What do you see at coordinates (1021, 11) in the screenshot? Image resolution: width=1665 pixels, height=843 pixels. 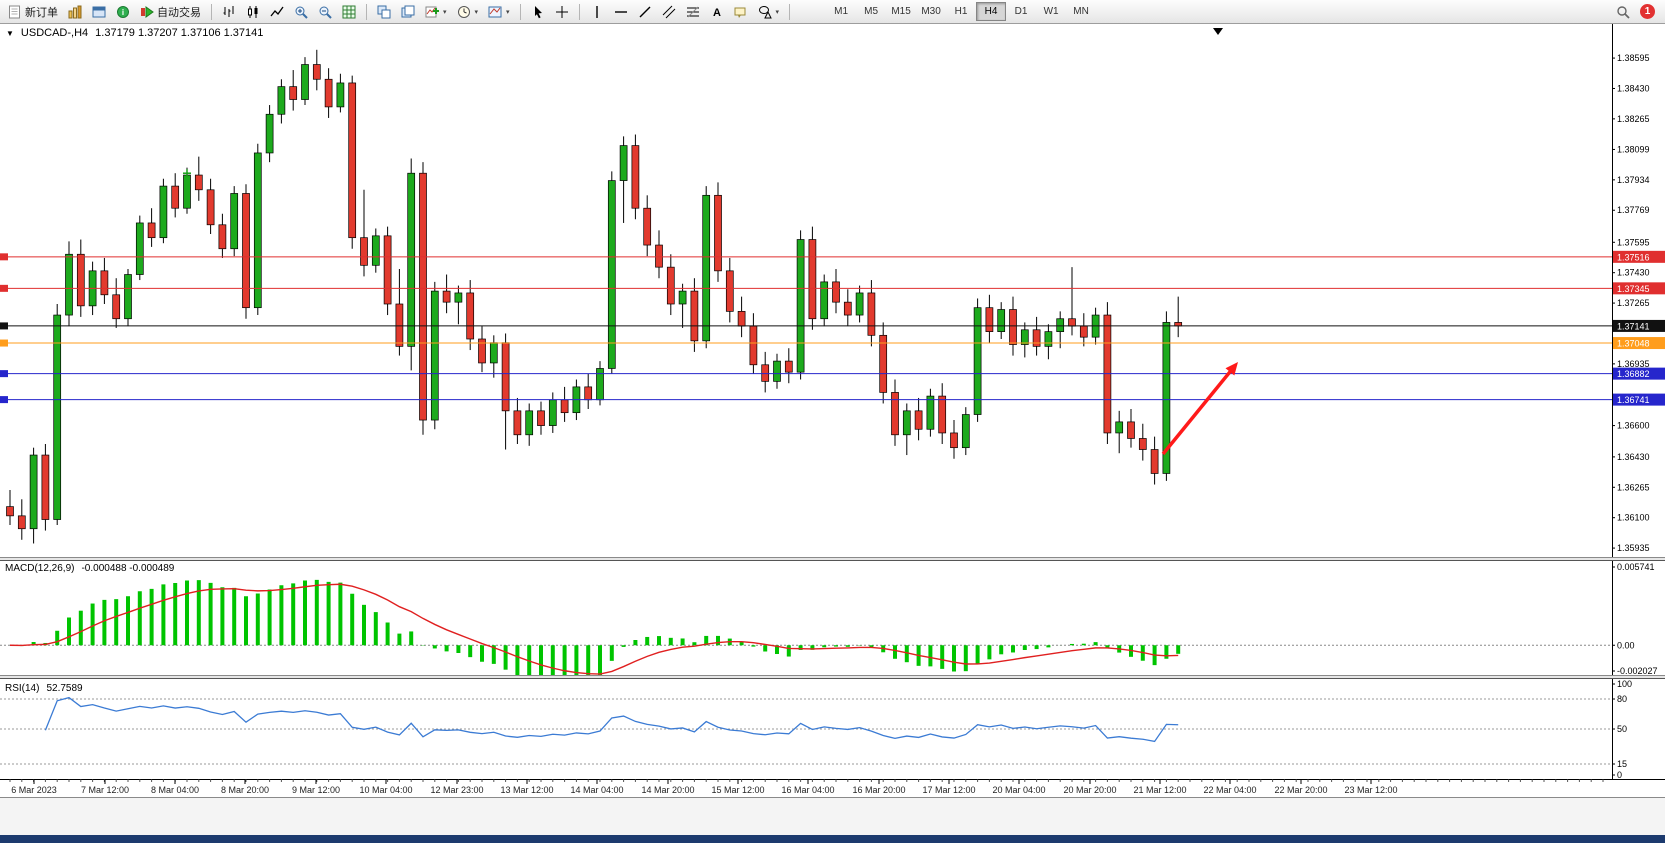 I see `timeframe-d1-button: D1` at bounding box center [1021, 11].